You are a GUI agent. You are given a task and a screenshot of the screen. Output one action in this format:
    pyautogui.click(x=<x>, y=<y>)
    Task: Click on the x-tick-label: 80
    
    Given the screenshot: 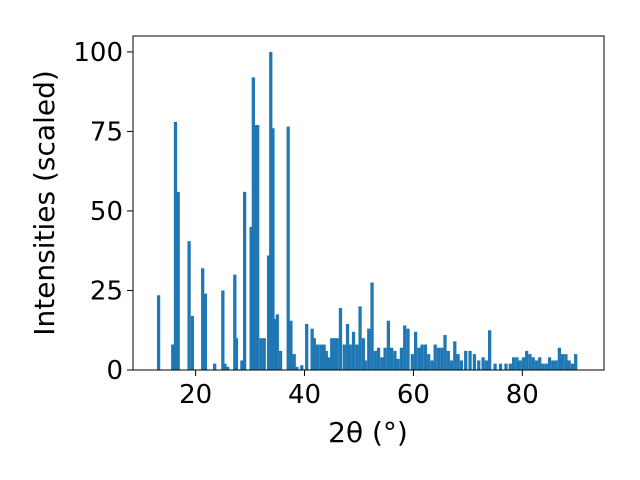 What is the action you would take?
    pyautogui.click(x=522, y=395)
    